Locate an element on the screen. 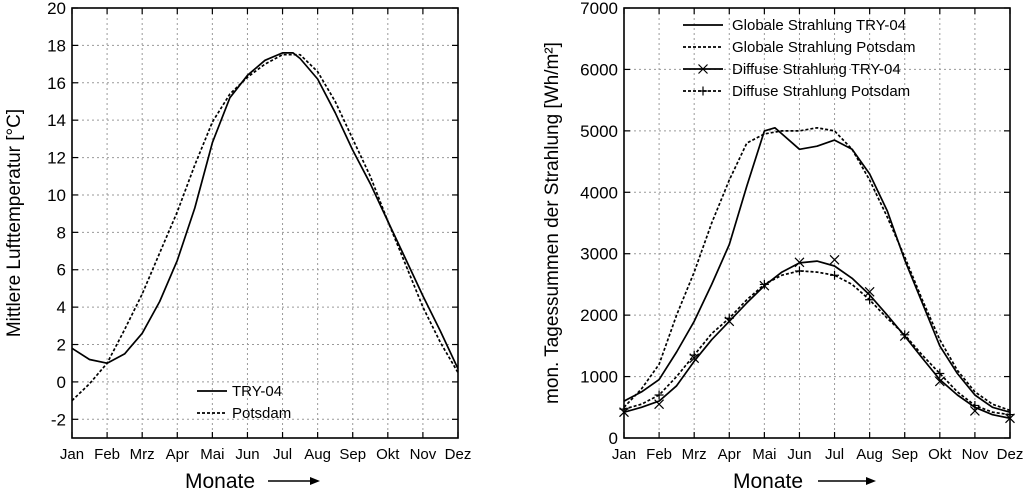 Image resolution: width=1024 pixels, height=495 pixels. y-tick-label: 1000 is located at coordinates (599, 377).